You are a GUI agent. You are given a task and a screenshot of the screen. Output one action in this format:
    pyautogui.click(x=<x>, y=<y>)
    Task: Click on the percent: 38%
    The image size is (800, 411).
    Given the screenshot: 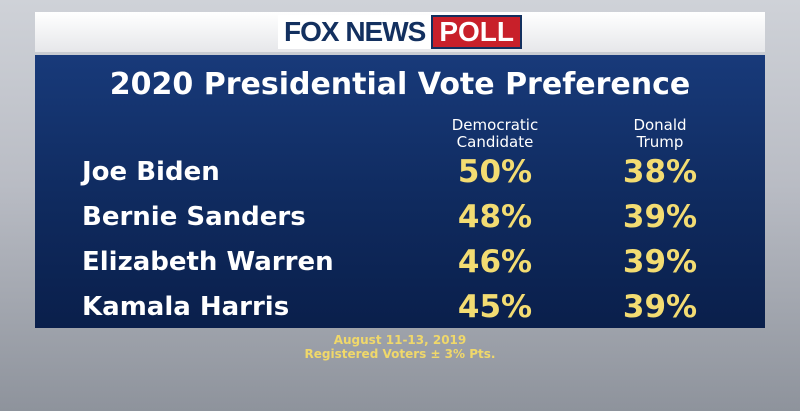 What is the action you would take?
    pyautogui.click(x=660, y=172)
    